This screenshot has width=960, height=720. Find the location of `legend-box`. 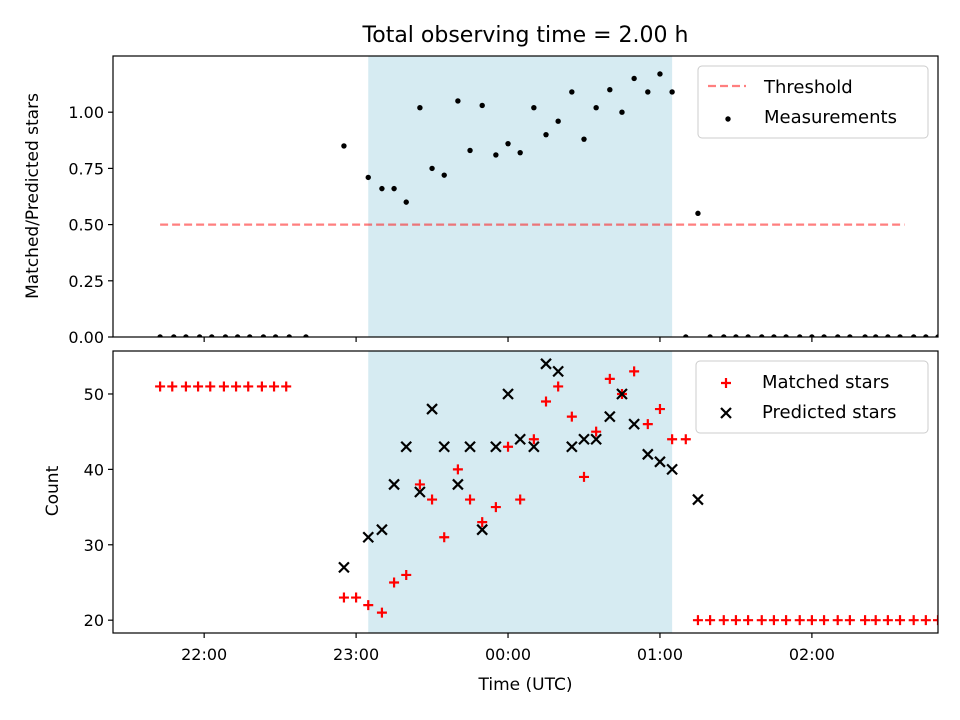

legend-box is located at coordinates (813, 102).